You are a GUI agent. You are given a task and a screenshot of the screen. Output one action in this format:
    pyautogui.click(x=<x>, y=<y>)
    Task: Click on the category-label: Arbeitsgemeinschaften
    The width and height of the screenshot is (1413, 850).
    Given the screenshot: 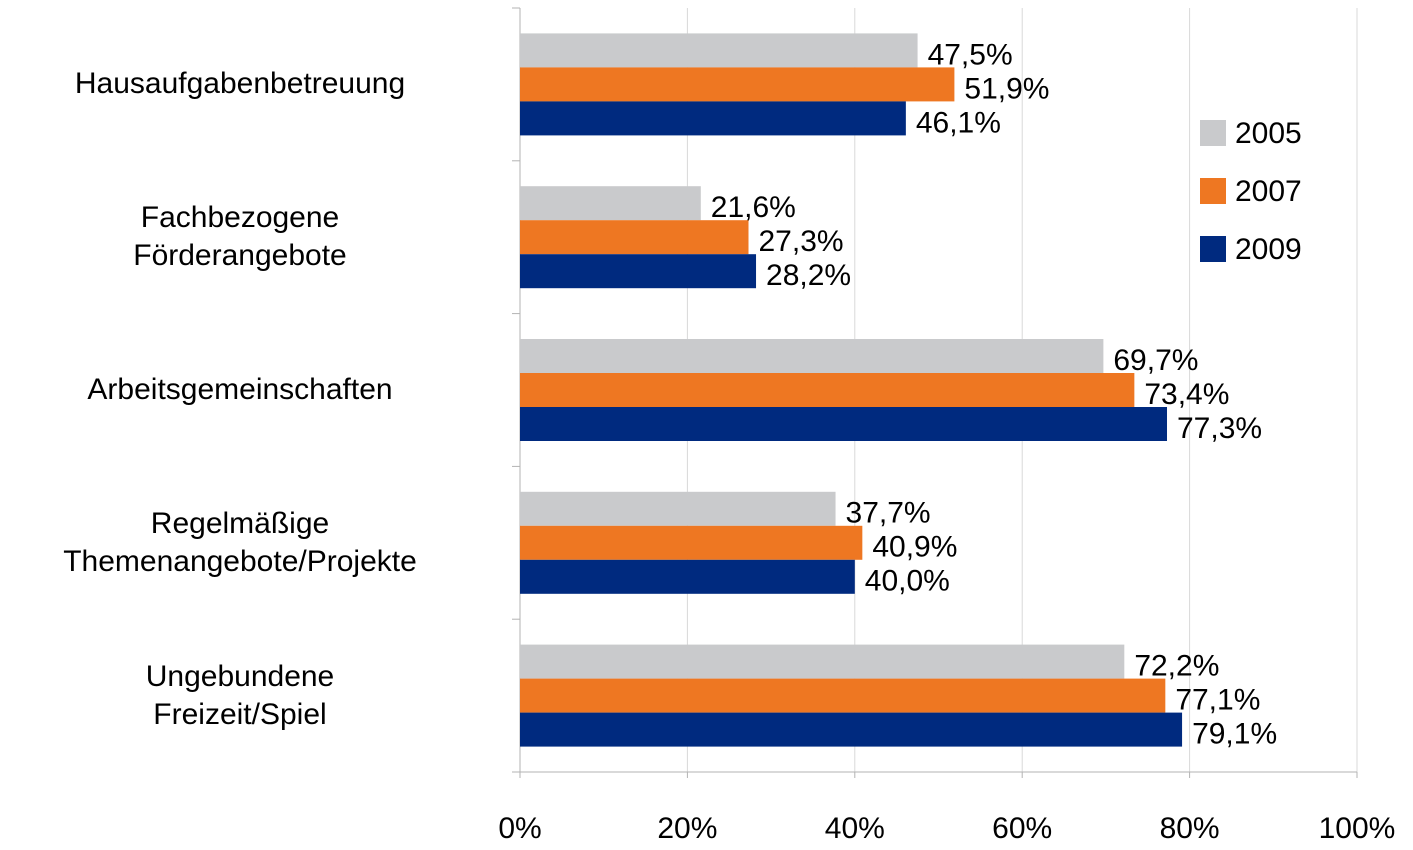 What is the action you would take?
    pyautogui.click(x=240, y=389)
    